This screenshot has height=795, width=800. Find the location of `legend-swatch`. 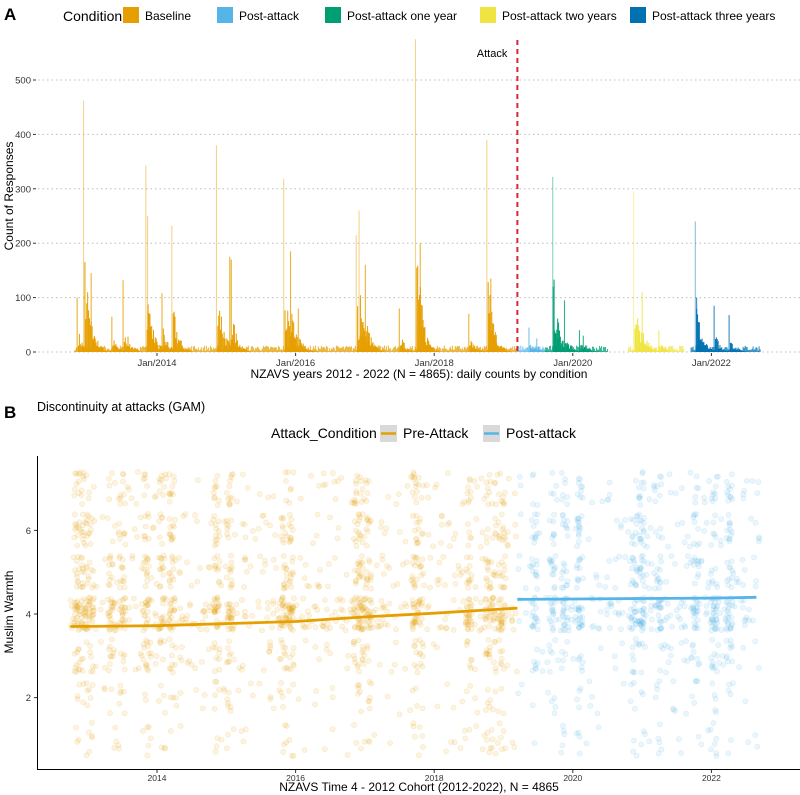

legend-swatch is located at coordinates (225, 15).